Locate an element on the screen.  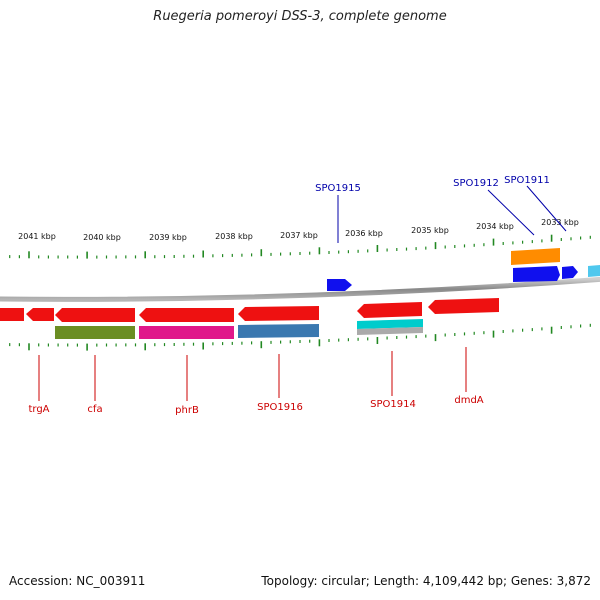
scale-label-2039: 2039 kbp is located at coordinates (168, 237).